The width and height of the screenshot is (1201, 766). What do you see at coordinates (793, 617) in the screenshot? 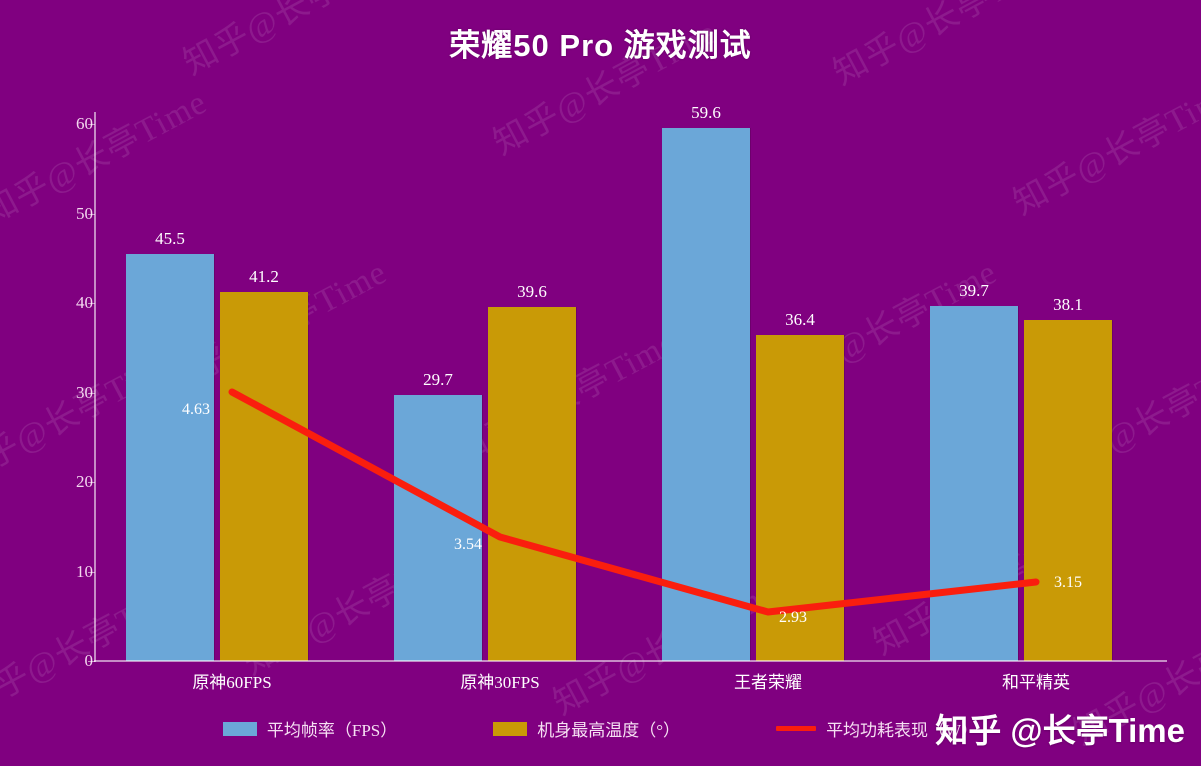
I see `line-value-3: 2.93` at bounding box center [793, 617].